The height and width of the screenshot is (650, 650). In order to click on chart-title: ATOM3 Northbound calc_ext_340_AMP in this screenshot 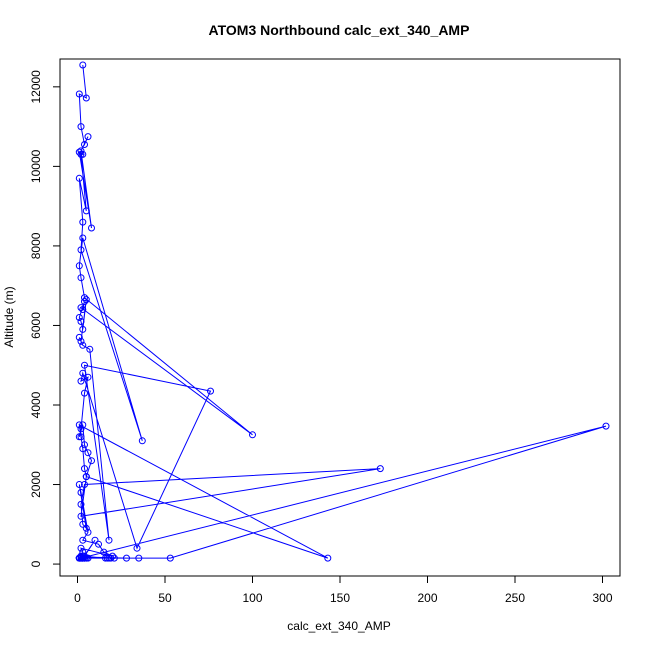, I will do `click(339, 30)`.